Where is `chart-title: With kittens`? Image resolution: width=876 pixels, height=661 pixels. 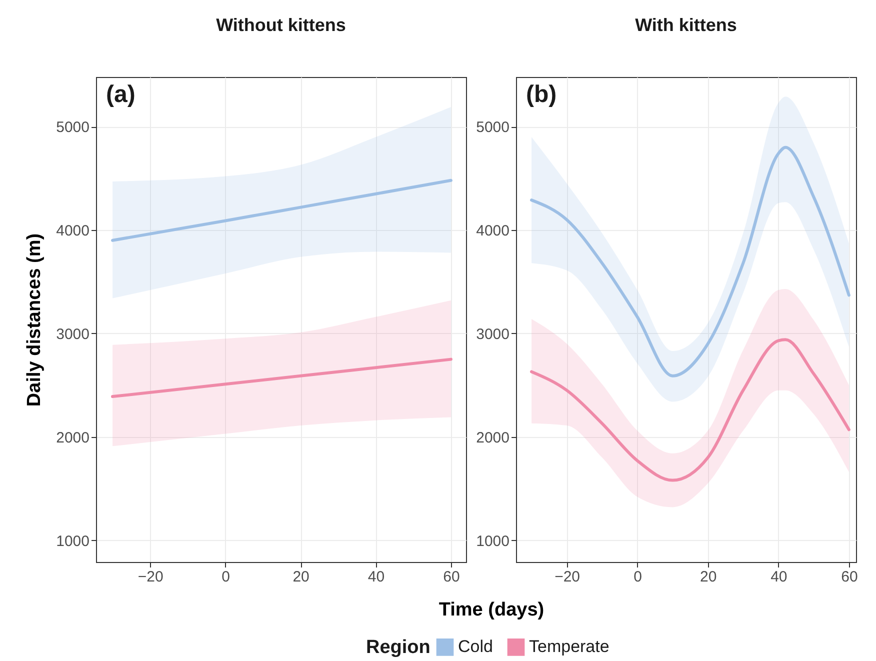 chart-title: With kittens is located at coordinates (686, 25).